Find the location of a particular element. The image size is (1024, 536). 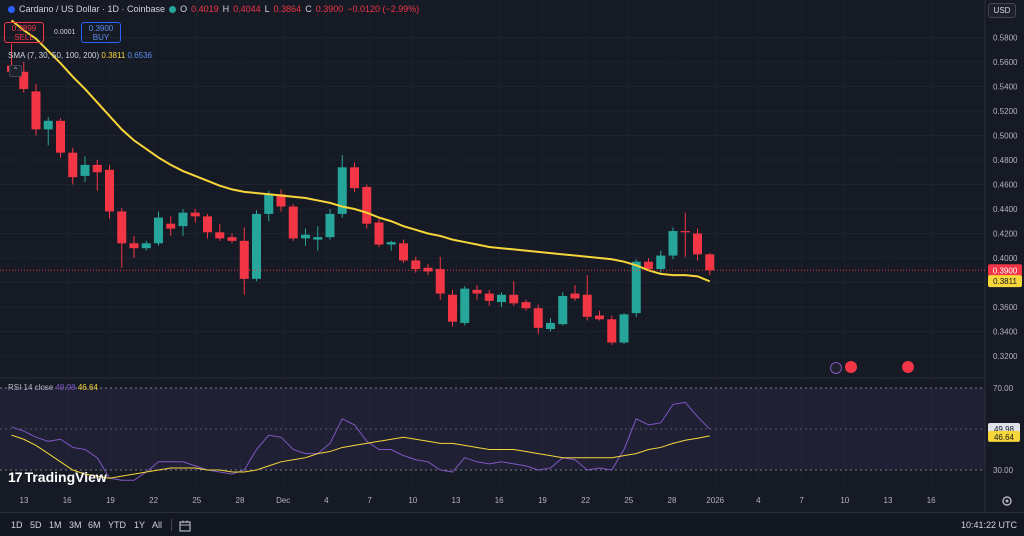

range-button-ytd: YTD is located at coordinates (117, 525).